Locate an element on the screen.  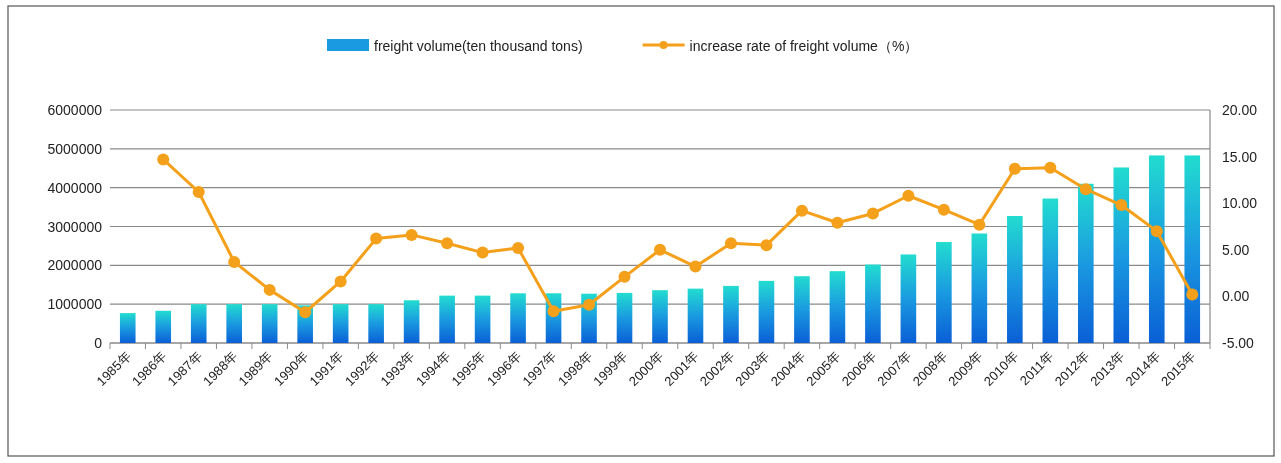
y-tick-label: 4000000 is located at coordinates (75, 187).